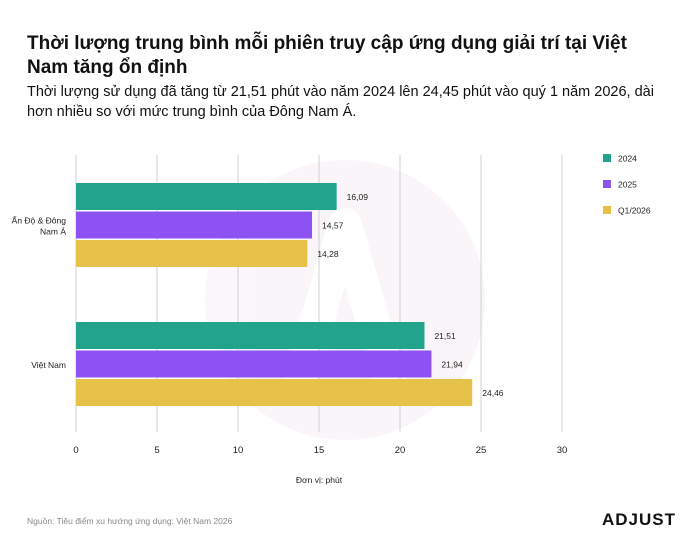 This screenshot has height=536, width=700. I want to click on x-tick-label: 15, so click(319, 450).